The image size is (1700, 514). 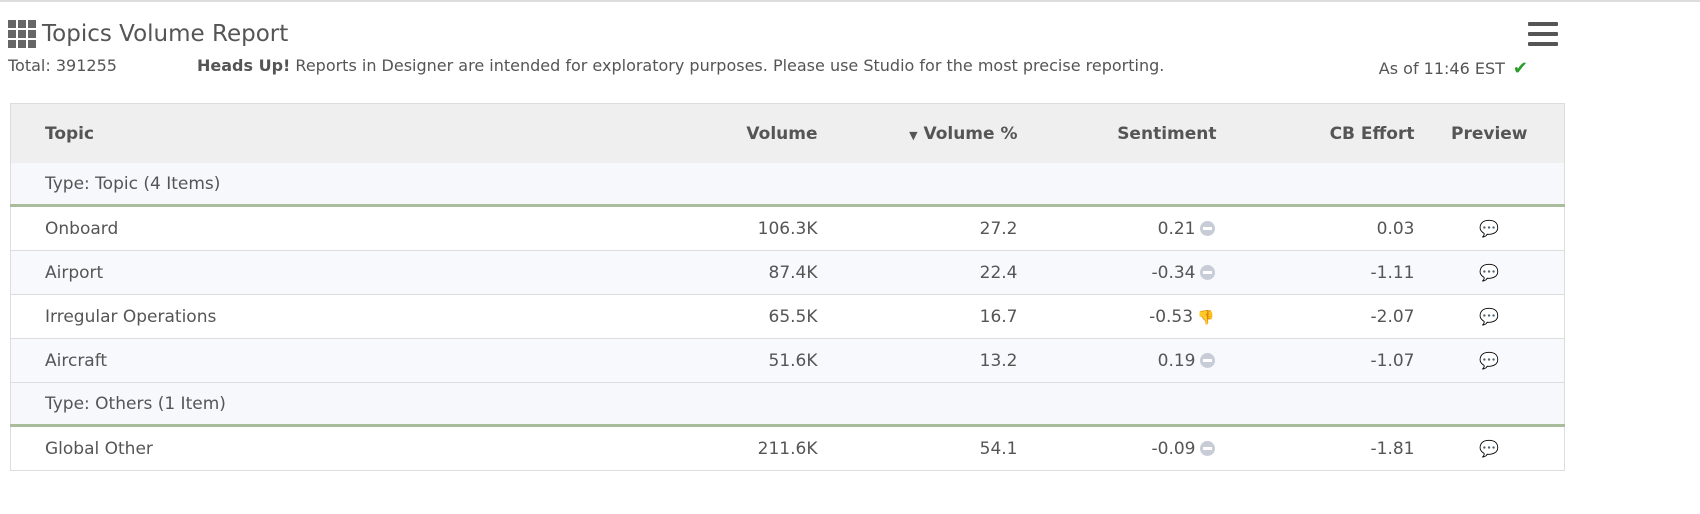 I want to click on col-volume: Volume, so click(x=614, y=133).